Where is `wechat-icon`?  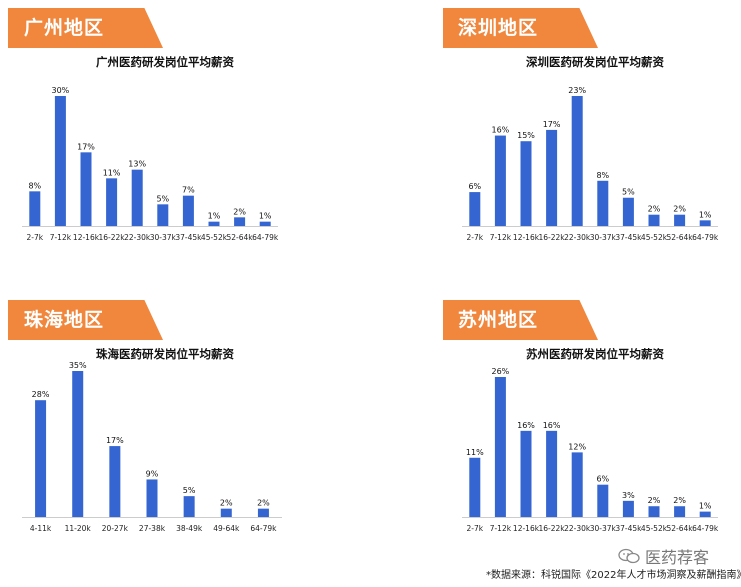 wechat-icon is located at coordinates (629, 556).